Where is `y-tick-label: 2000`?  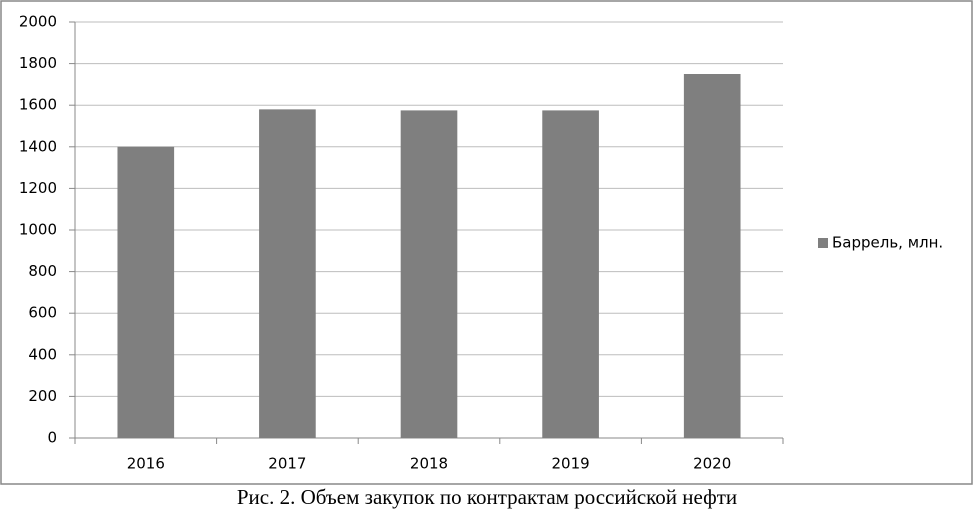 y-tick-label: 2000 is located at coordinates (38, 22).